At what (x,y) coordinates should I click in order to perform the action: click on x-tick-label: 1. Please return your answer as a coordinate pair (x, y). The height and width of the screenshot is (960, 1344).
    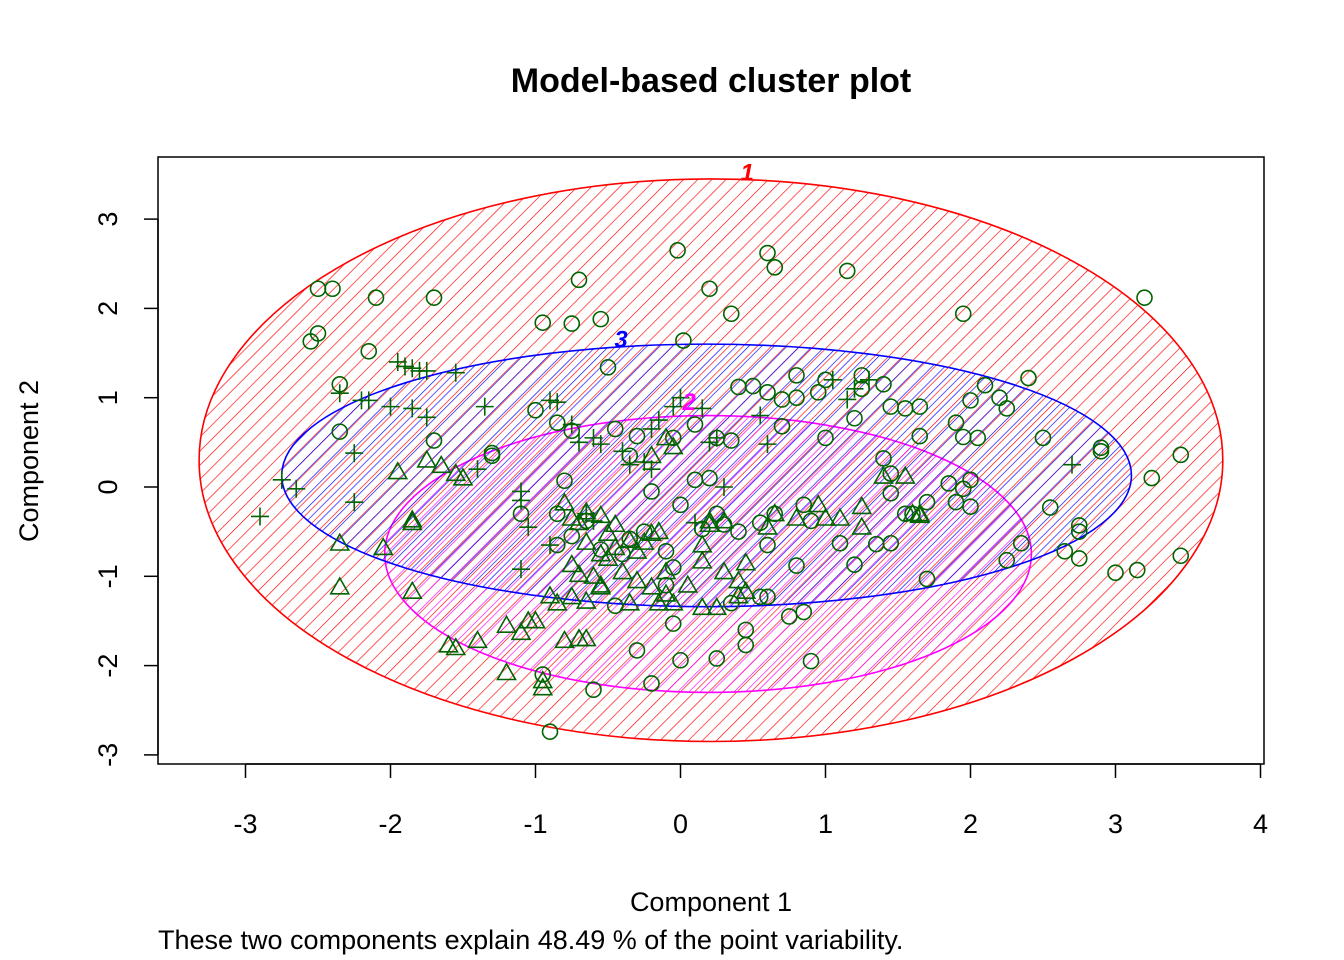
    Looking at the image, I should click on (825, 824).